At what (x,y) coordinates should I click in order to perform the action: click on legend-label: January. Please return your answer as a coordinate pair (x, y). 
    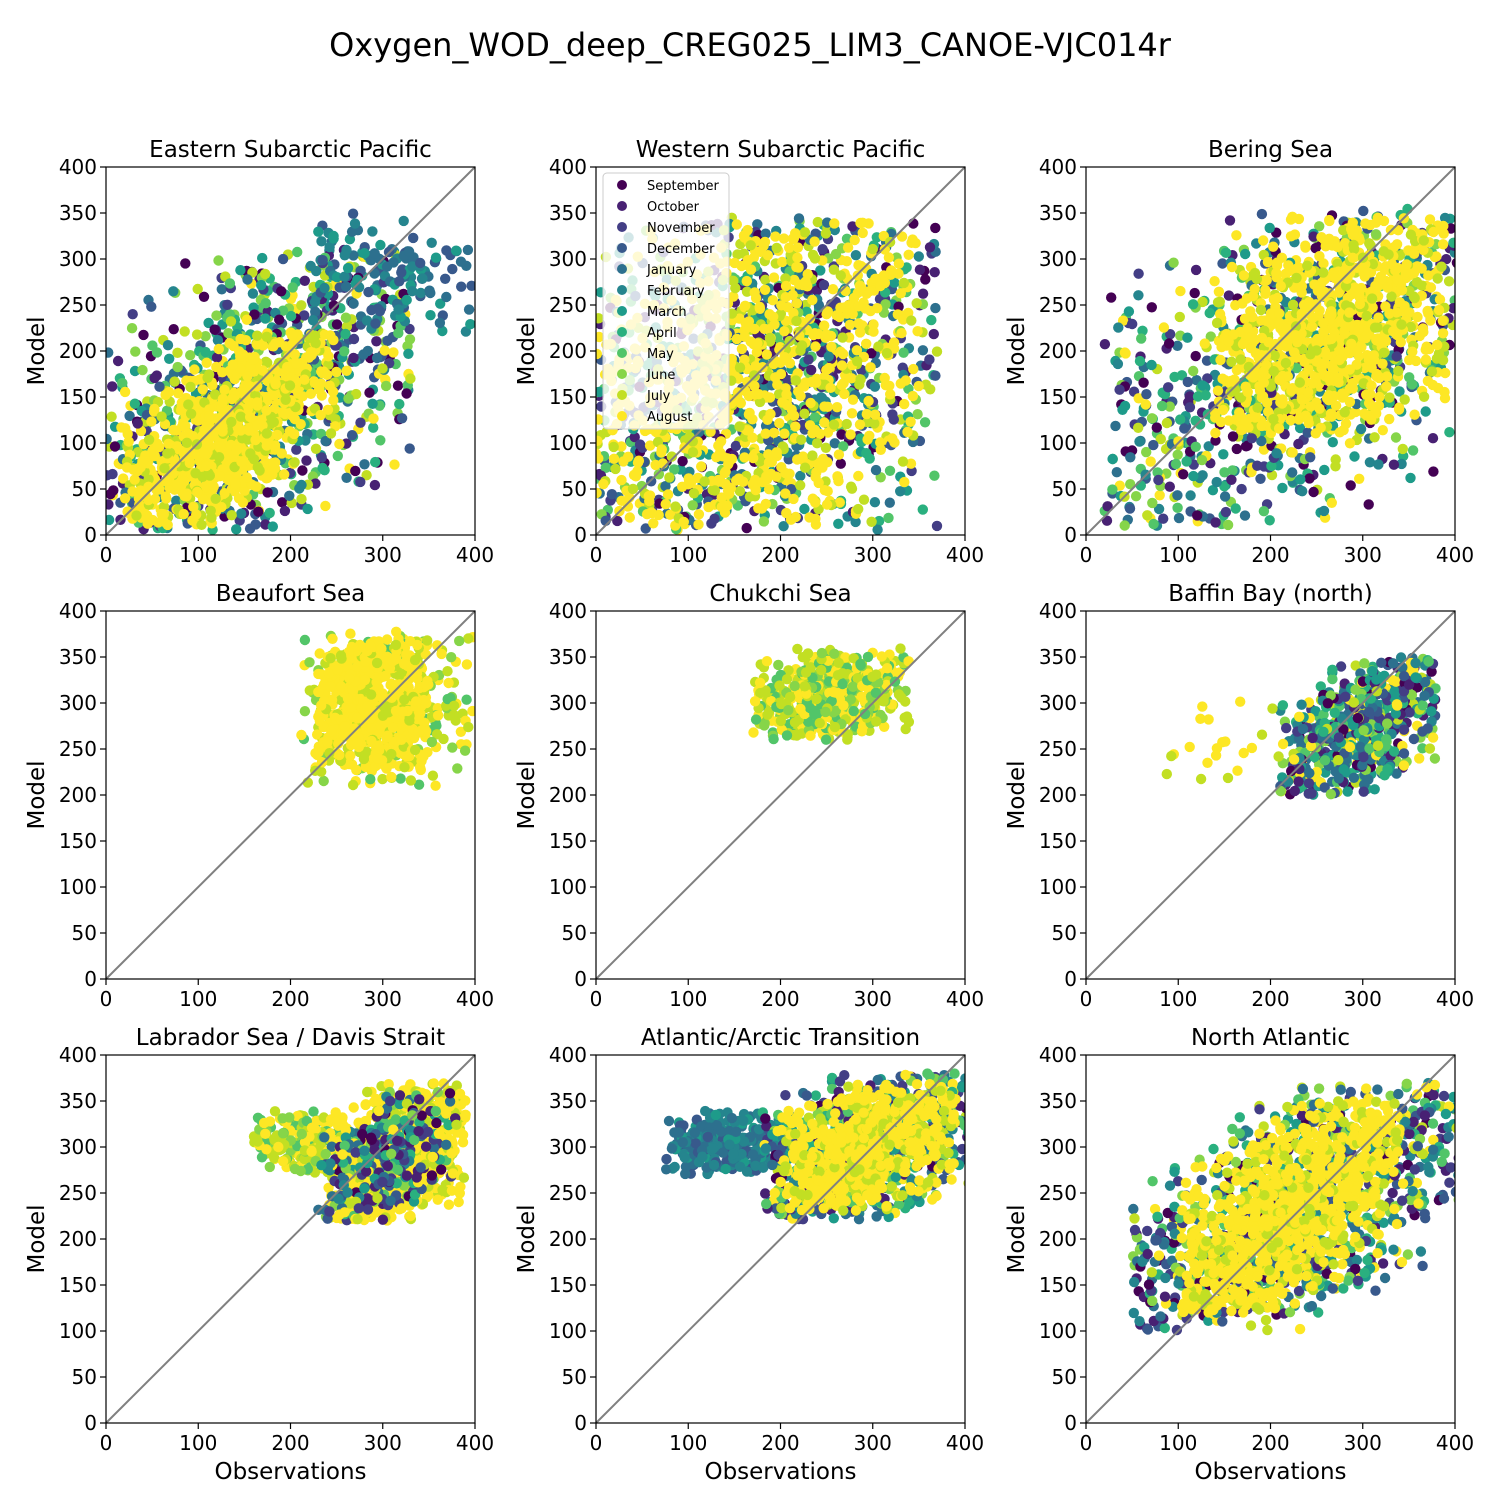
    Looking at the image, I should click on (671, 270).